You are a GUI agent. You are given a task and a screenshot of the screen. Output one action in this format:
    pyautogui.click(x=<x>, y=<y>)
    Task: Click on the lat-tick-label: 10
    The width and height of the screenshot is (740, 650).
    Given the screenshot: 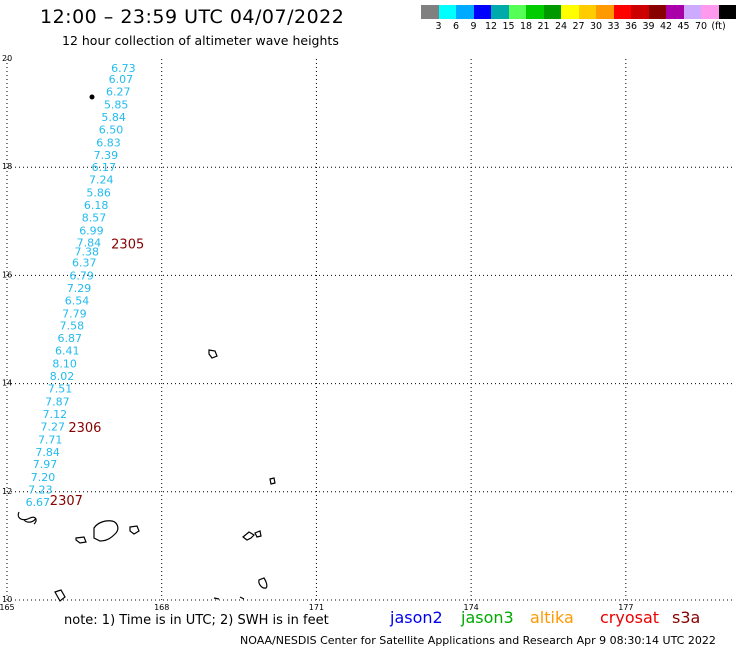 What is the action you would take?
    pyautogui.click(x=7, y=599)
    